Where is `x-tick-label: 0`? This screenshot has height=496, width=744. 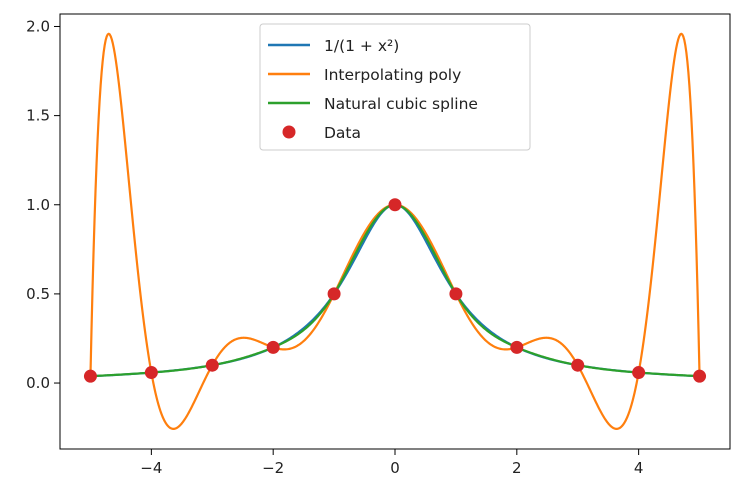 x-tick-label: 0 is located at coordinates (395, 468).